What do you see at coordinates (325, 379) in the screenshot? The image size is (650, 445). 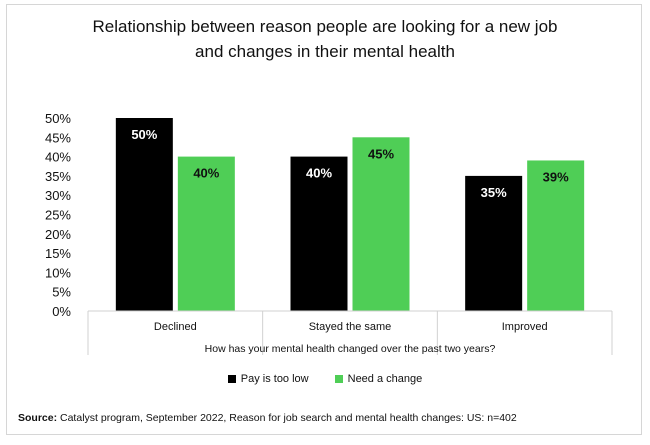 I see `legend: Pay is too low Need a change` at bounding box center [325, 379].